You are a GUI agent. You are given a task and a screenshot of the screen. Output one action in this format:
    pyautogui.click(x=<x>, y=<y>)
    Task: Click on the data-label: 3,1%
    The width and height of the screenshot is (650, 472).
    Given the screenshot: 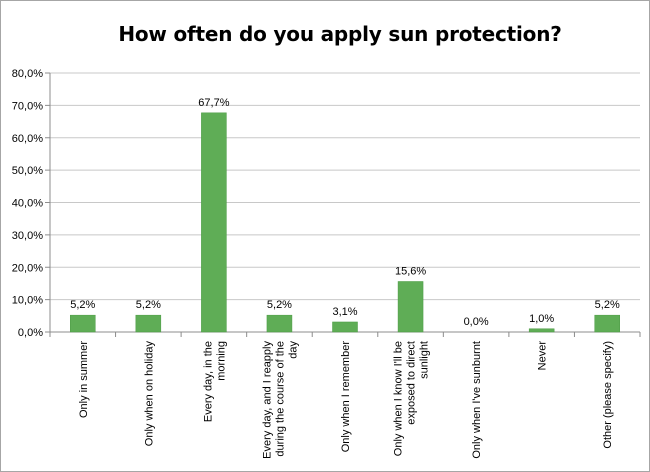 What is the action you would take?
    pyautogui.click(x=344, y=312)
    